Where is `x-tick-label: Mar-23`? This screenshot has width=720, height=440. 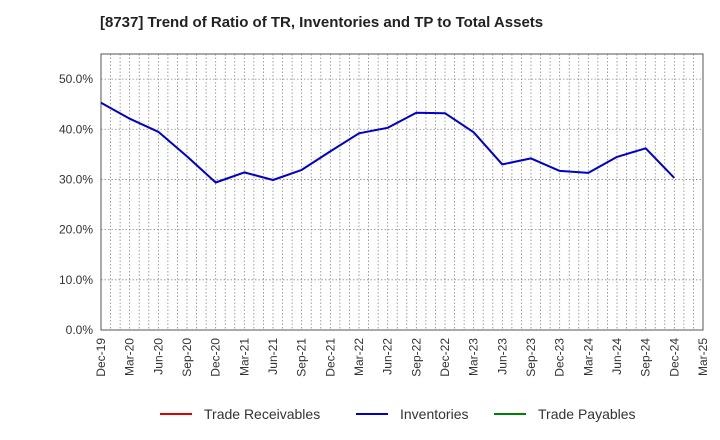
x-tick-label: Mar-23 is located at coordinates (474, 357).